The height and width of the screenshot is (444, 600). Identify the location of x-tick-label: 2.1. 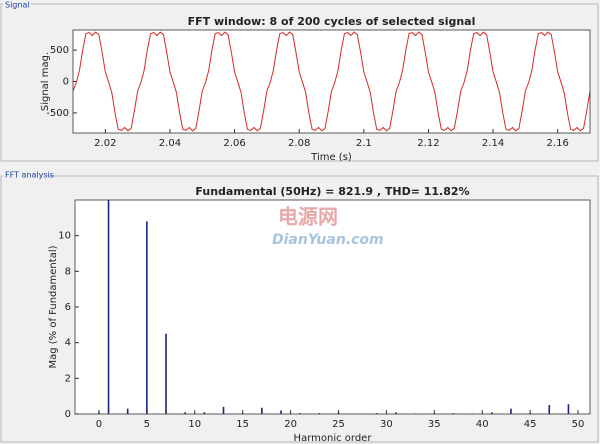
(364, 143).